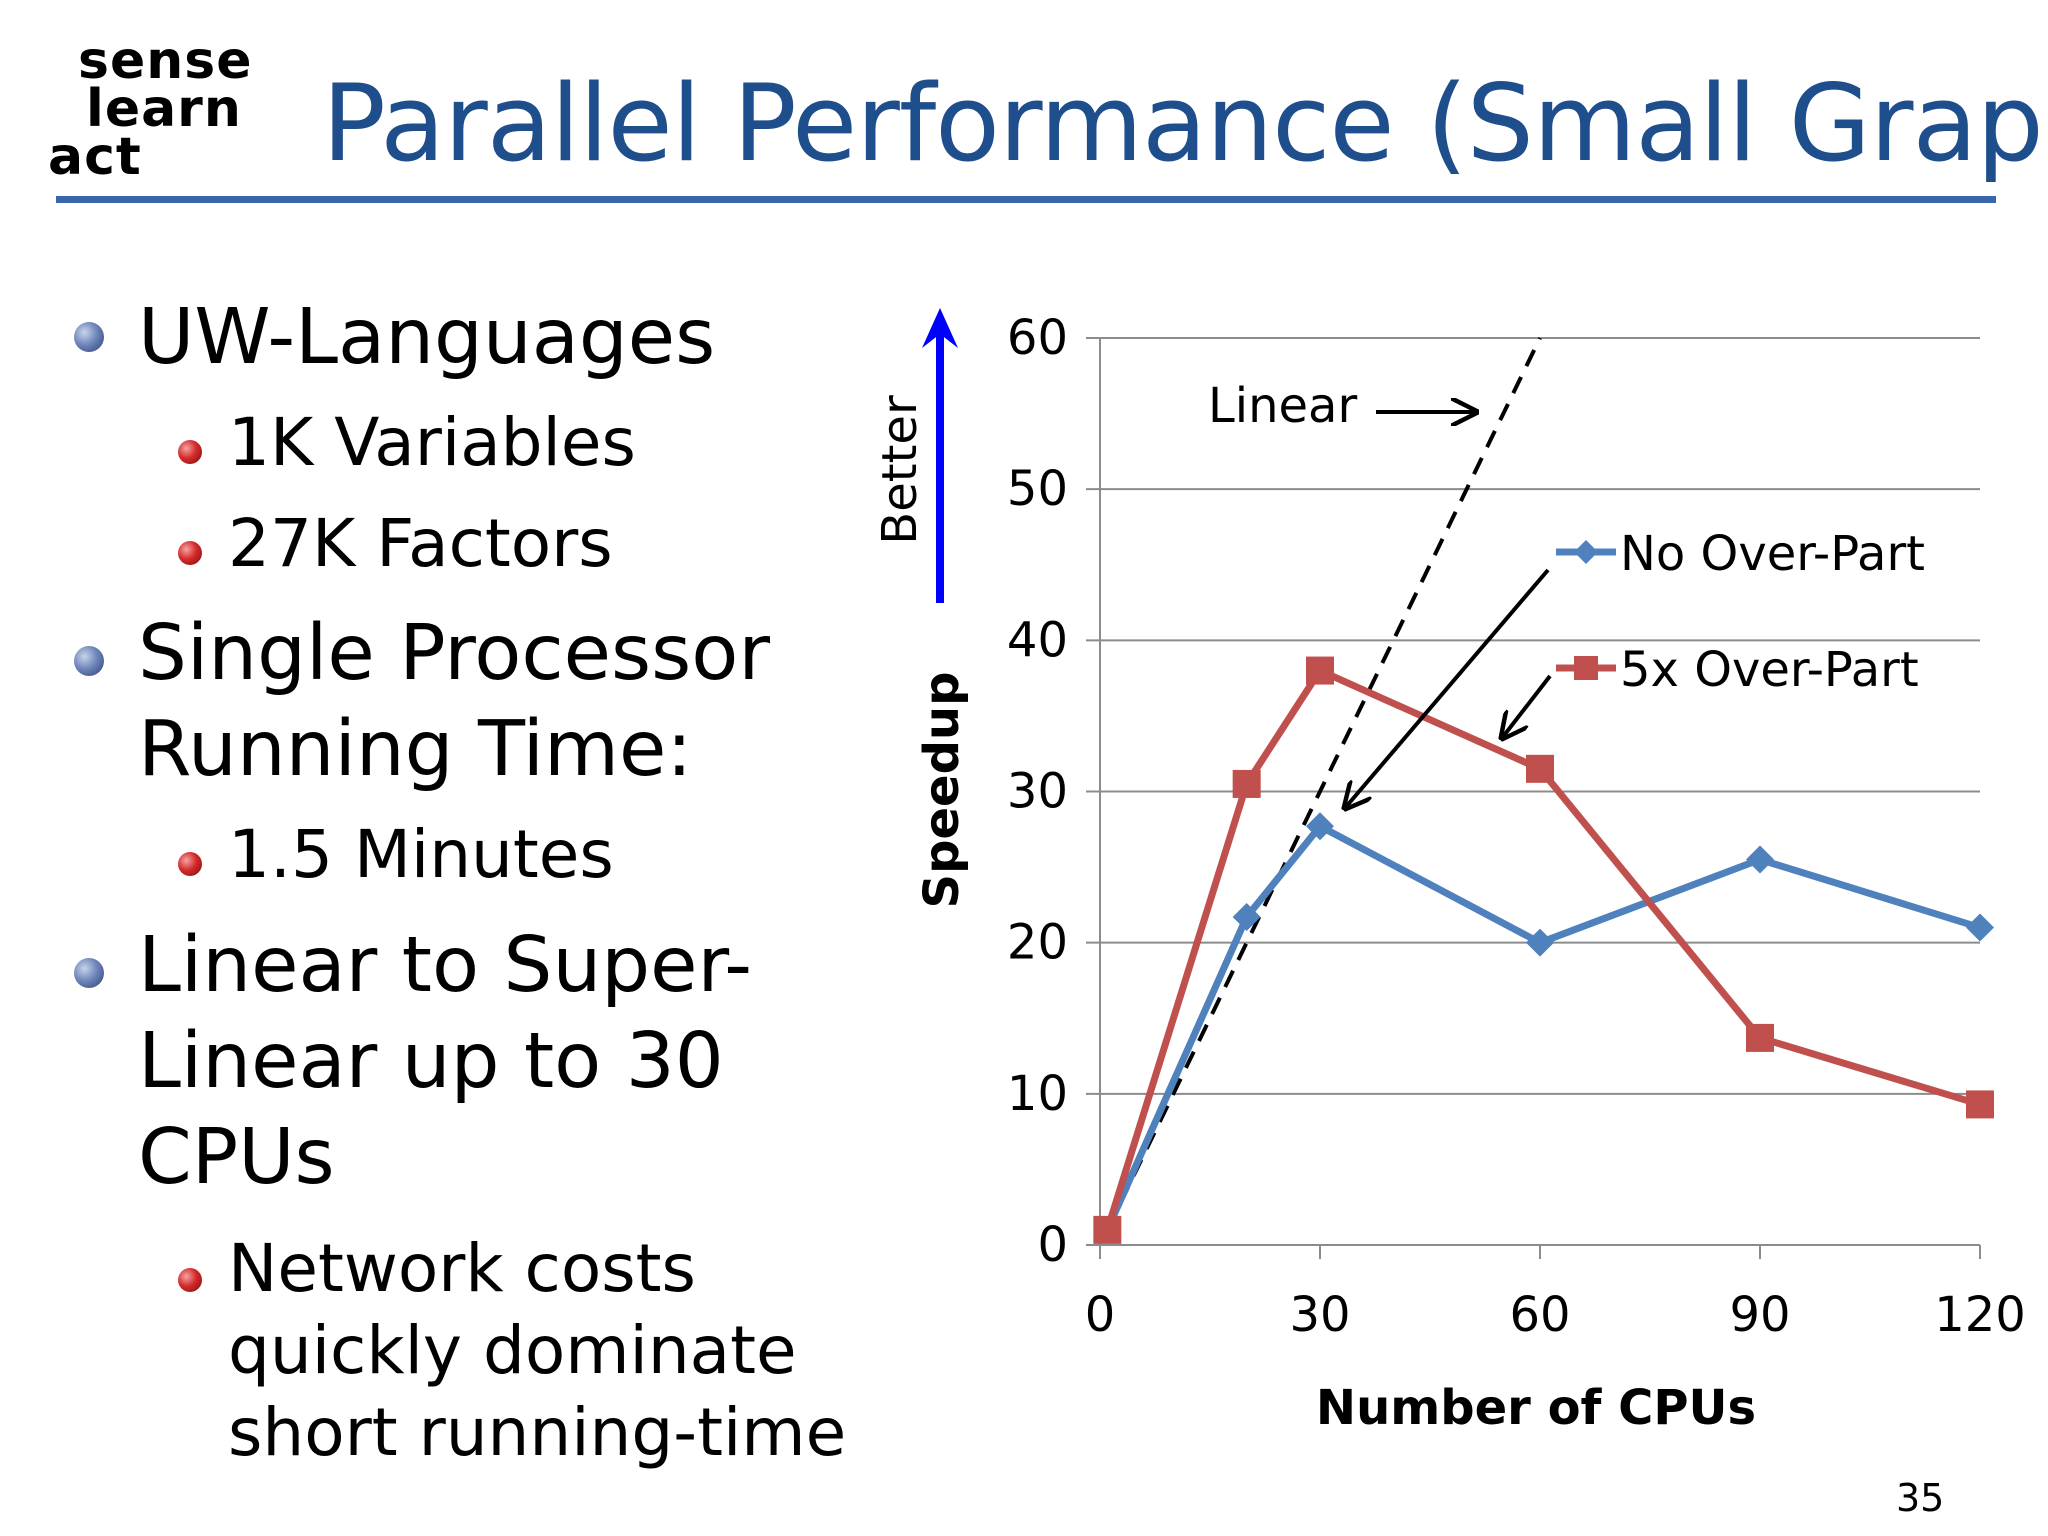 The height and width of the screenshot is (1536, 2048). I want to click on better-arrow-head, so click(940, 328).